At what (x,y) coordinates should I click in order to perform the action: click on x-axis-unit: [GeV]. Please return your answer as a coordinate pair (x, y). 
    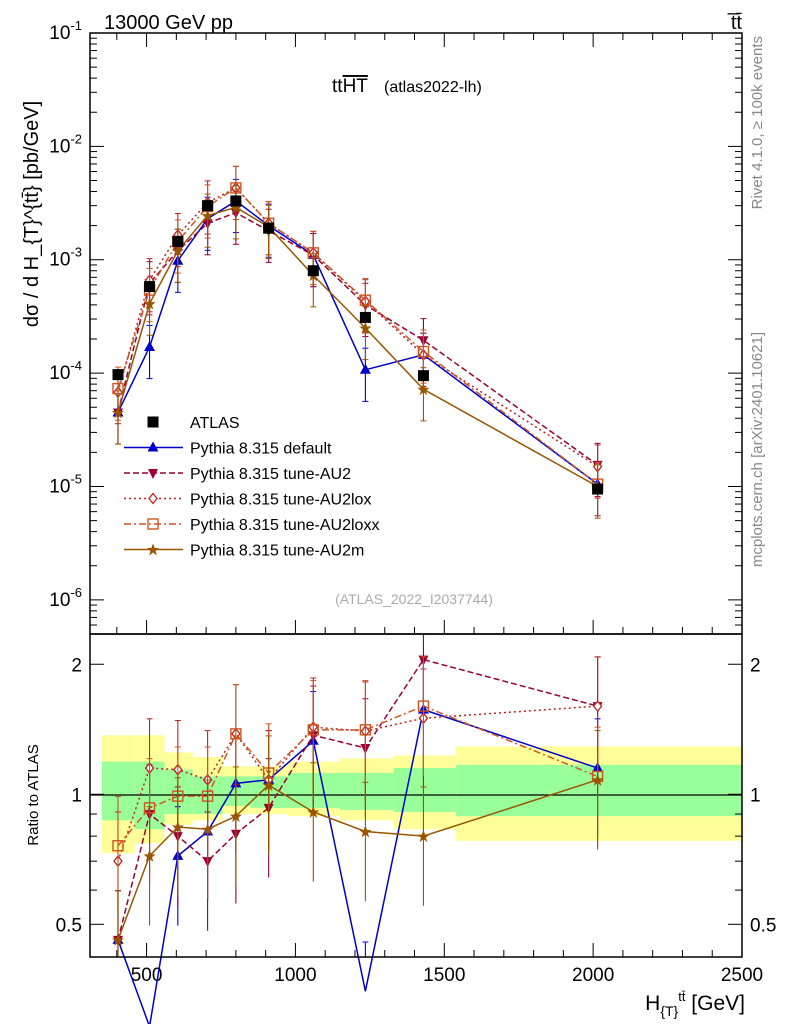
    Looking at the image, I should click on (715, 1003).